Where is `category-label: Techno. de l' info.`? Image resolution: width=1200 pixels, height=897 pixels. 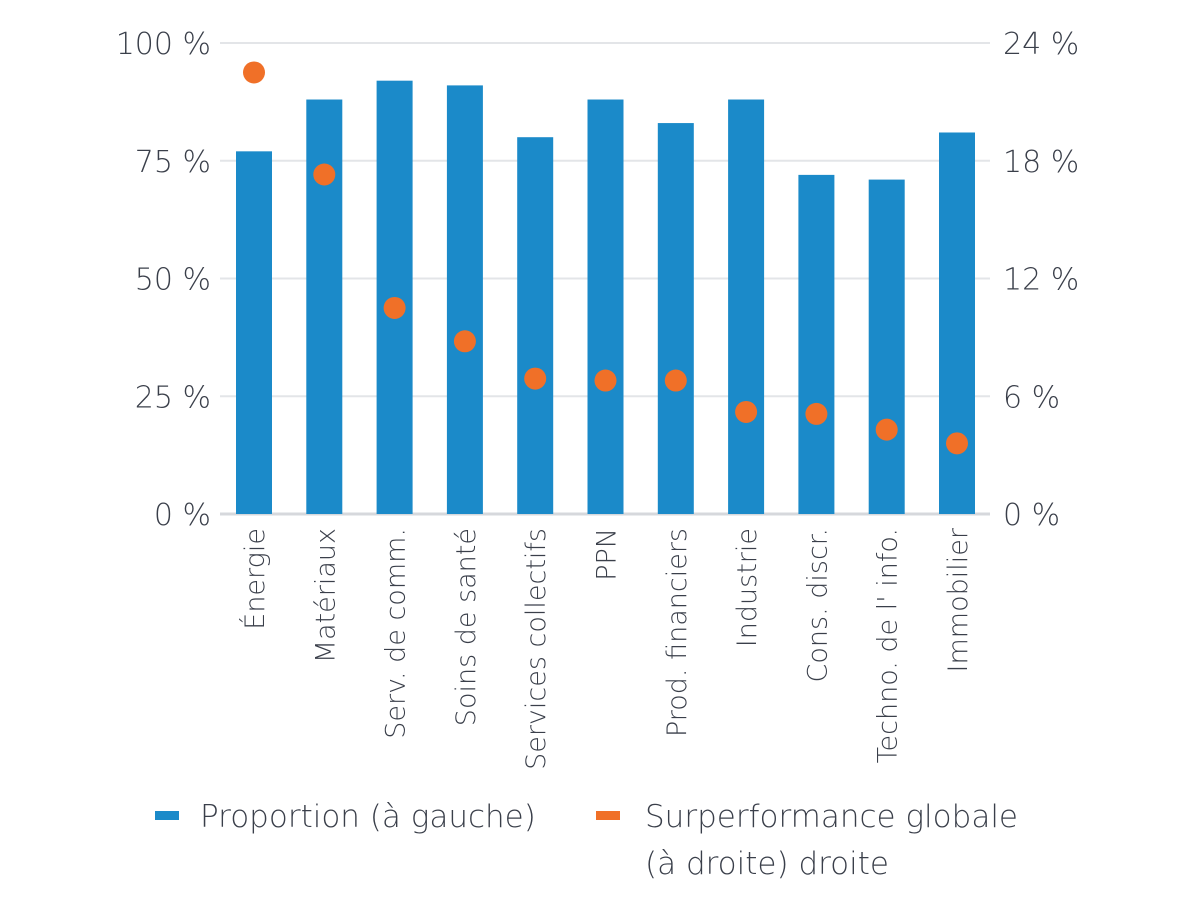
category-label: Techno. de l' info. is located at coordinates (888, 645).